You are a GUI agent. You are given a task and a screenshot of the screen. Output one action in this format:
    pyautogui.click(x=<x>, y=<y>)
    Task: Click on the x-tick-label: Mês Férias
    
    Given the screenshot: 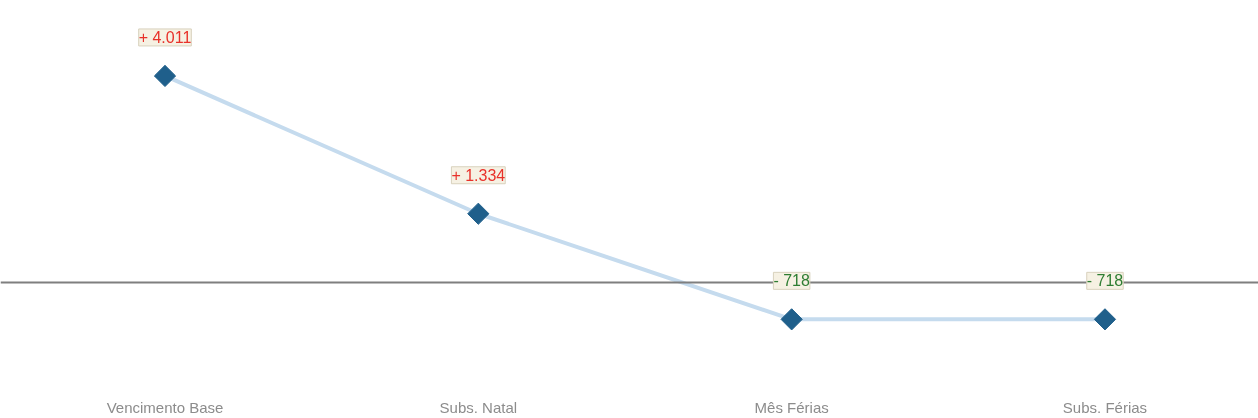 What is the action you would take?
    pyautogui.click(x=791, y=407)
    